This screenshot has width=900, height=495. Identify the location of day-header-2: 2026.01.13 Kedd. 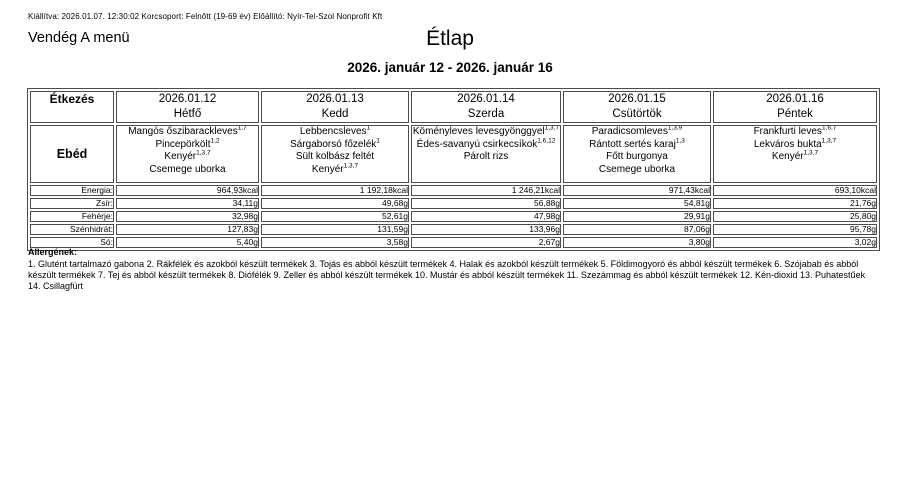
(335, 107).